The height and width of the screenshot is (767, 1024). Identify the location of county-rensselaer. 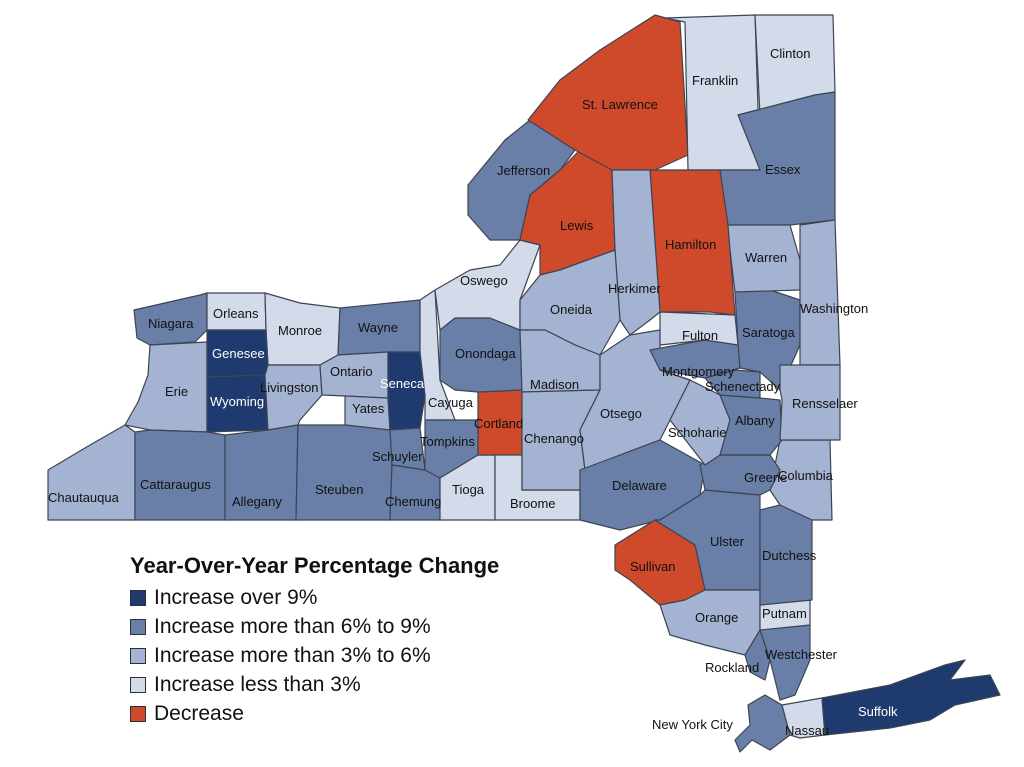
(810, 402).